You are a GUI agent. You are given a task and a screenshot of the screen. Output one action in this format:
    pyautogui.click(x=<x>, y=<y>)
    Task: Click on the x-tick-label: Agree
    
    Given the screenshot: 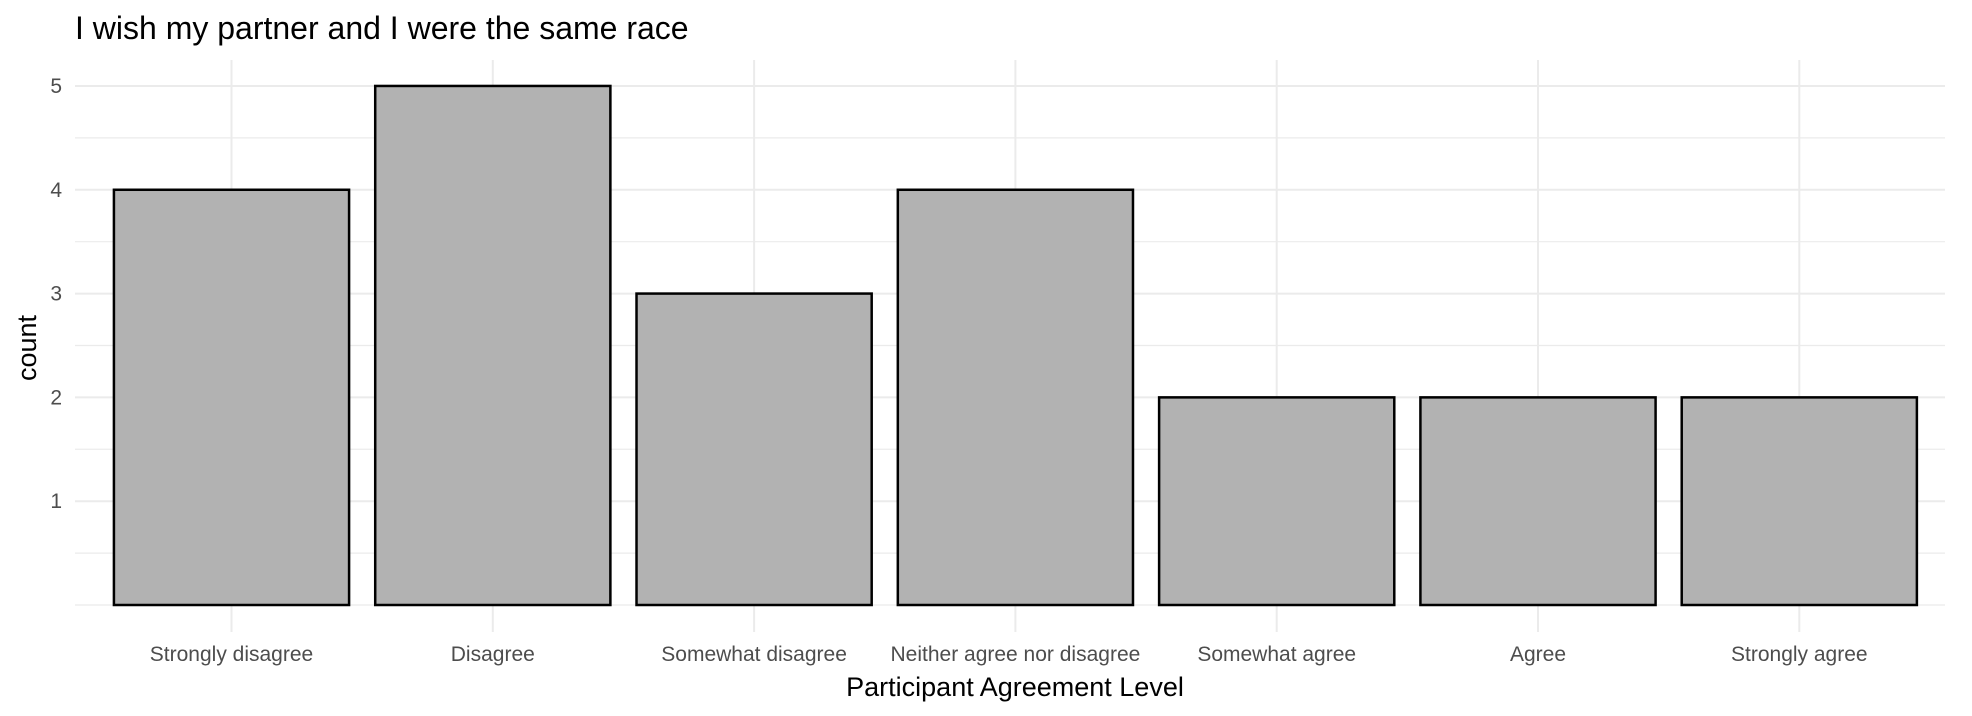 What is the action you would take?
    pyautogui.click(x=1538, y=654)
    